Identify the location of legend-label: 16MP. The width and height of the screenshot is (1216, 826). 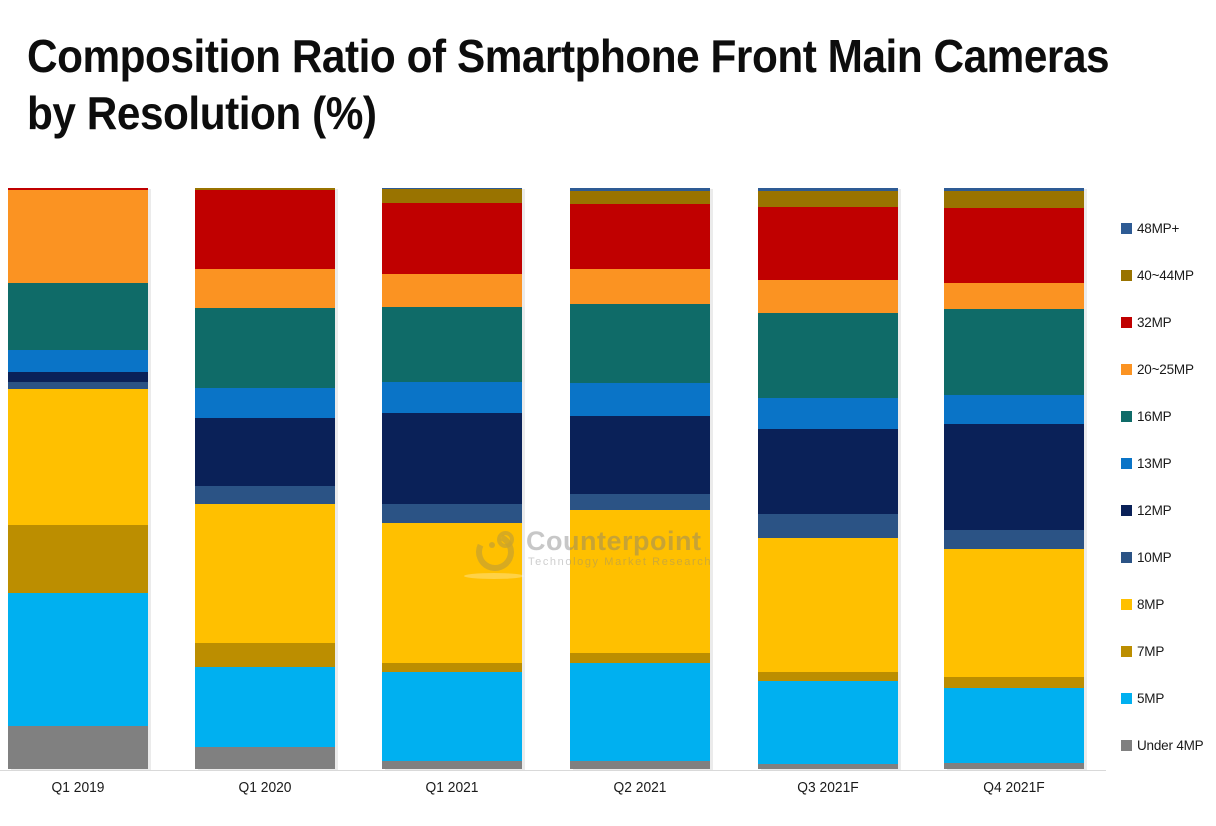
(1154, 416).